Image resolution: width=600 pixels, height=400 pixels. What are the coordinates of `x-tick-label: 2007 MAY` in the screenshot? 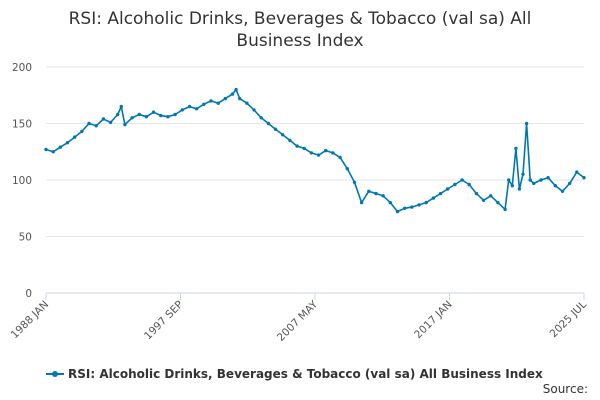 It's located at (298, 321).